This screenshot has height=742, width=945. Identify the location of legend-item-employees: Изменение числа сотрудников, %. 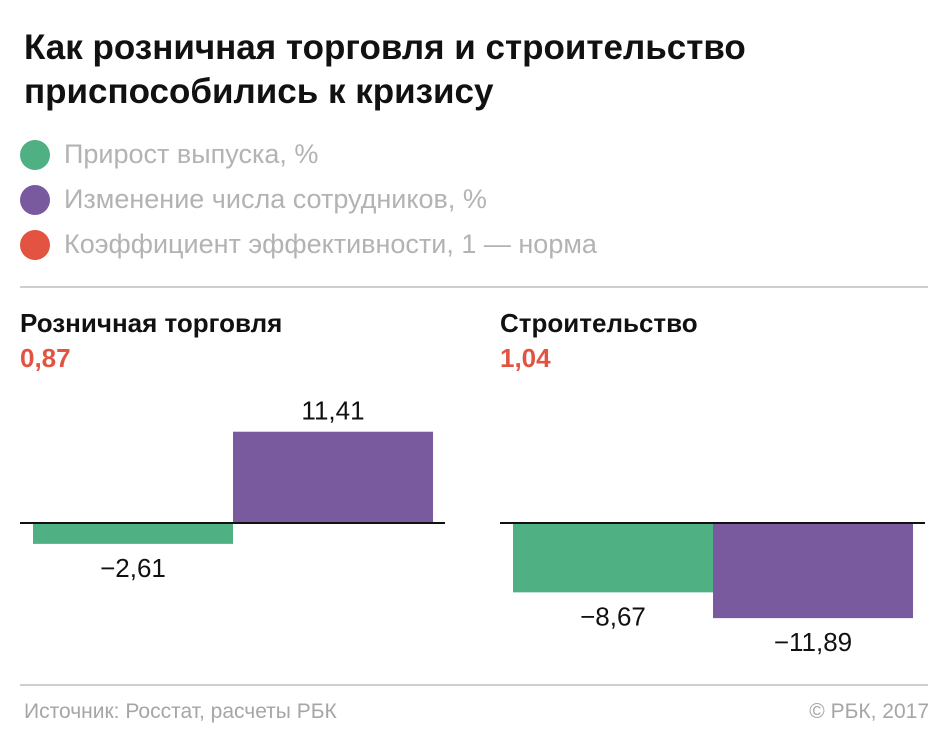
(308, 199).